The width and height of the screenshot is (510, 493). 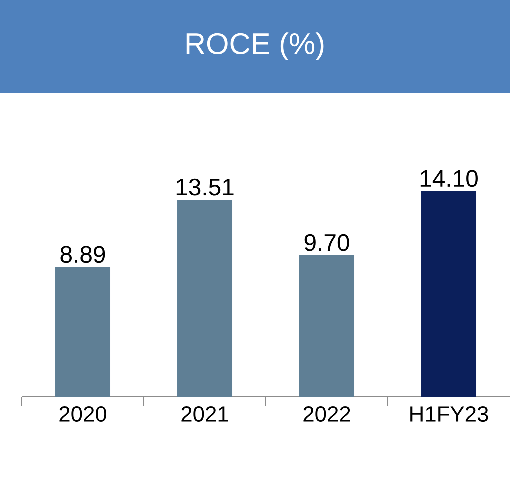 I want to click on x-tick-label: H1FY23, so click(x=449, y=414).